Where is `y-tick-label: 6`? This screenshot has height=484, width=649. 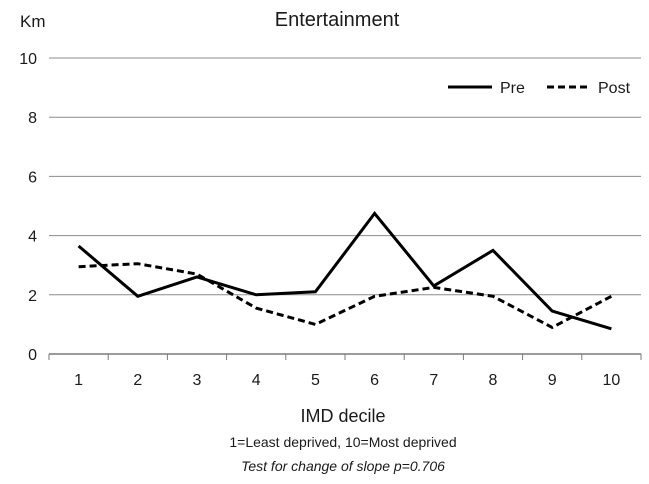
y-tick-label: 6 is located at coordinates (32, 177).